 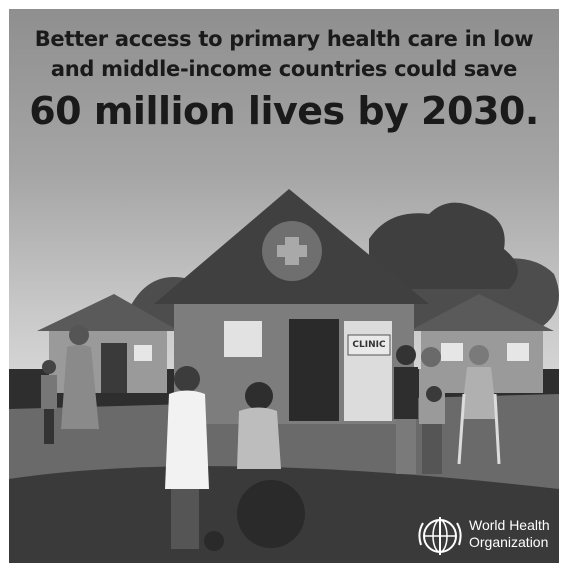 I want to click on headline-line-3: 60 million lives by 2030., so click(x=284, y=111).